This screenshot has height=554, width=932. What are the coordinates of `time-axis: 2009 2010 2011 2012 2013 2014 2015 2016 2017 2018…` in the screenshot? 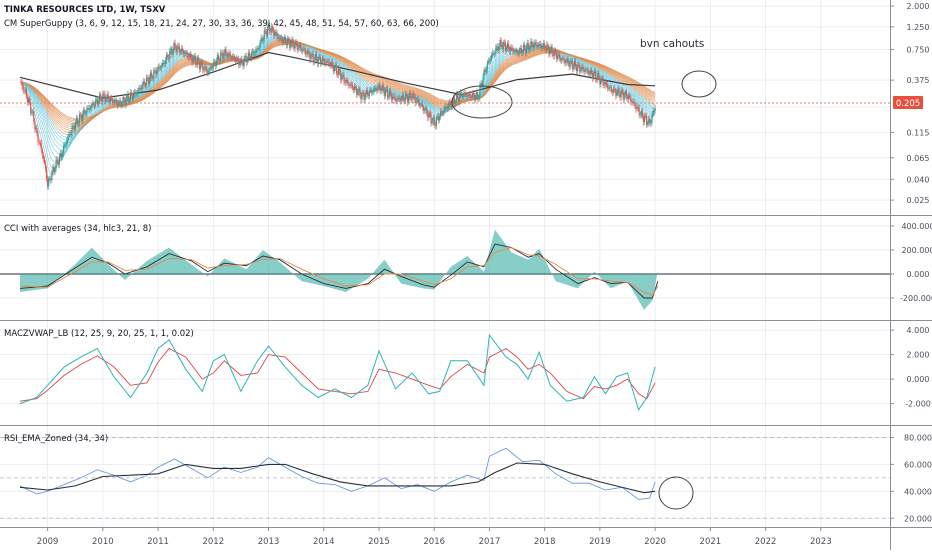 It's located at (434, 537).